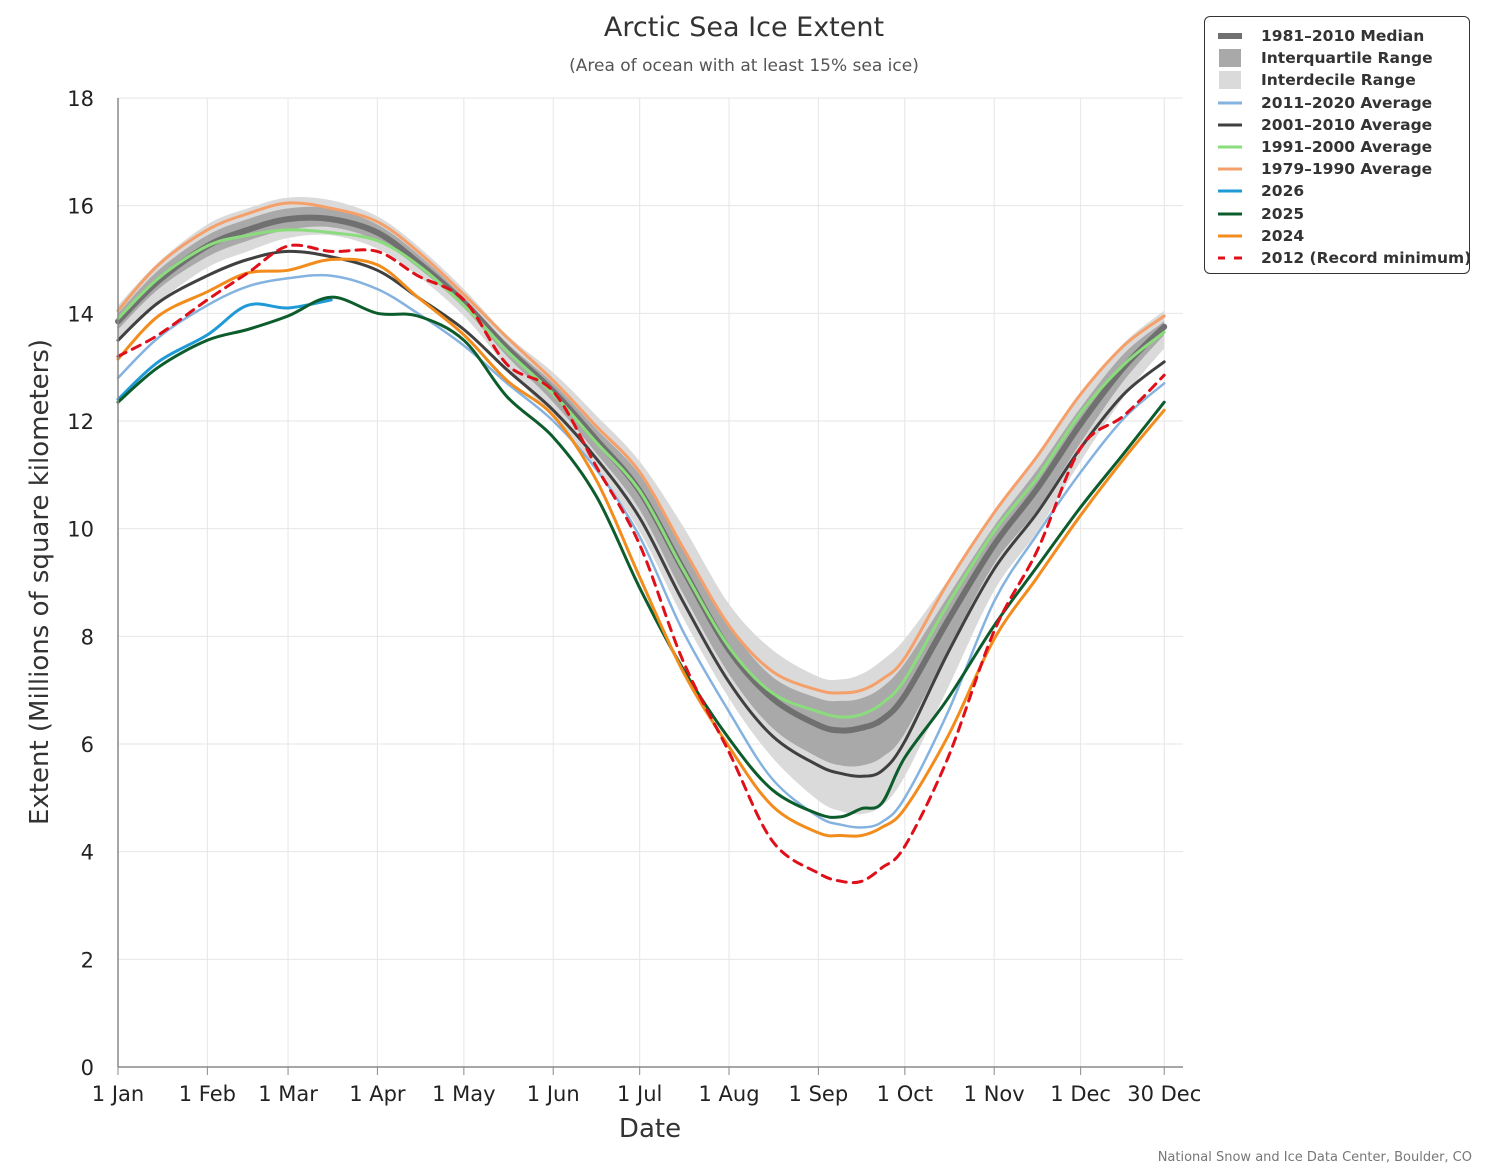  What do you see at coordinates (1338, 80) in the screenshot?
I see `legend-label: Interdecile Range` at bounding box center [1338, 80].